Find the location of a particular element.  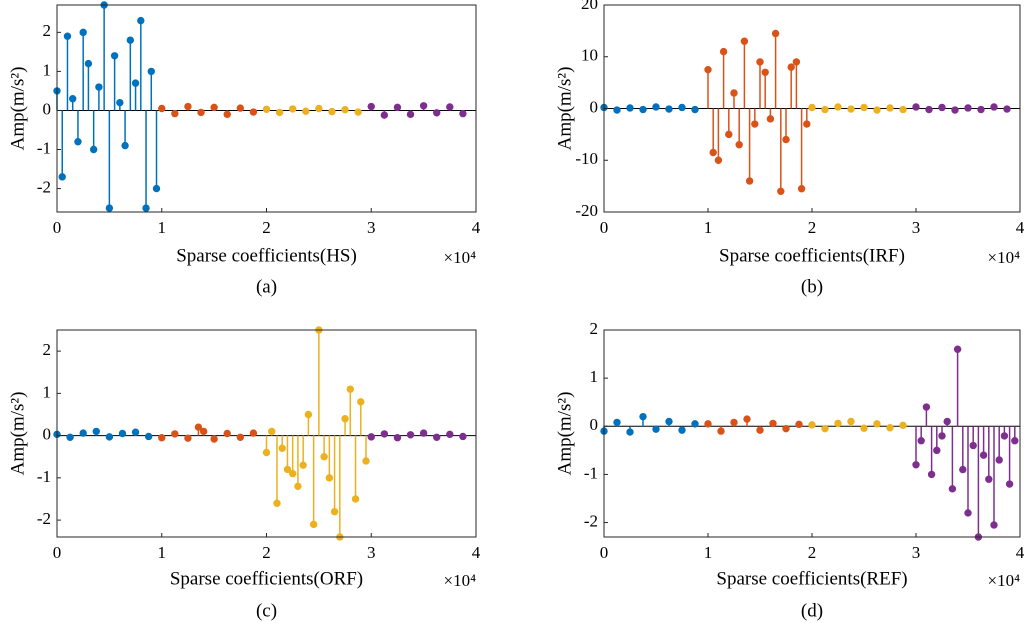

y-tick-label: -1 is located at coordinates (44, 476).